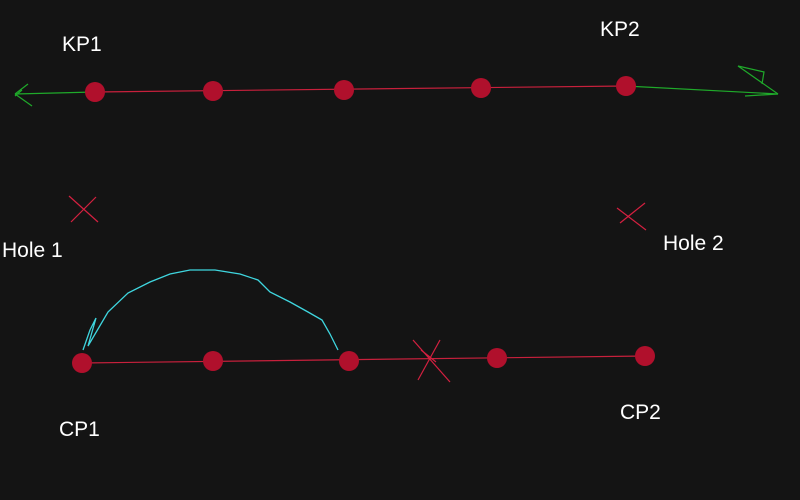 This screenshot has height=500, width=800. Describe the element at coordinates (693, 243) in the screenshot. I see `label-hole-2: Hole 2` at that location.